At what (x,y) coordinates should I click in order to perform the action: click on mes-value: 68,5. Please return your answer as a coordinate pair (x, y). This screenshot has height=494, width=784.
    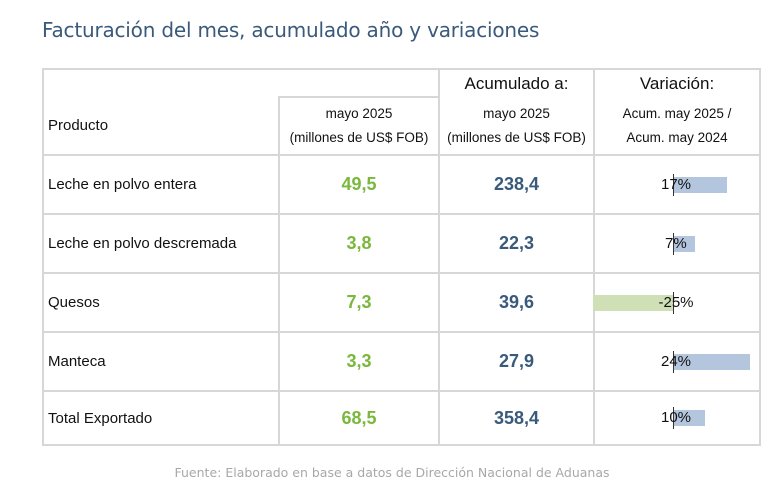
    Looking at the image, I should click on (359, 418).